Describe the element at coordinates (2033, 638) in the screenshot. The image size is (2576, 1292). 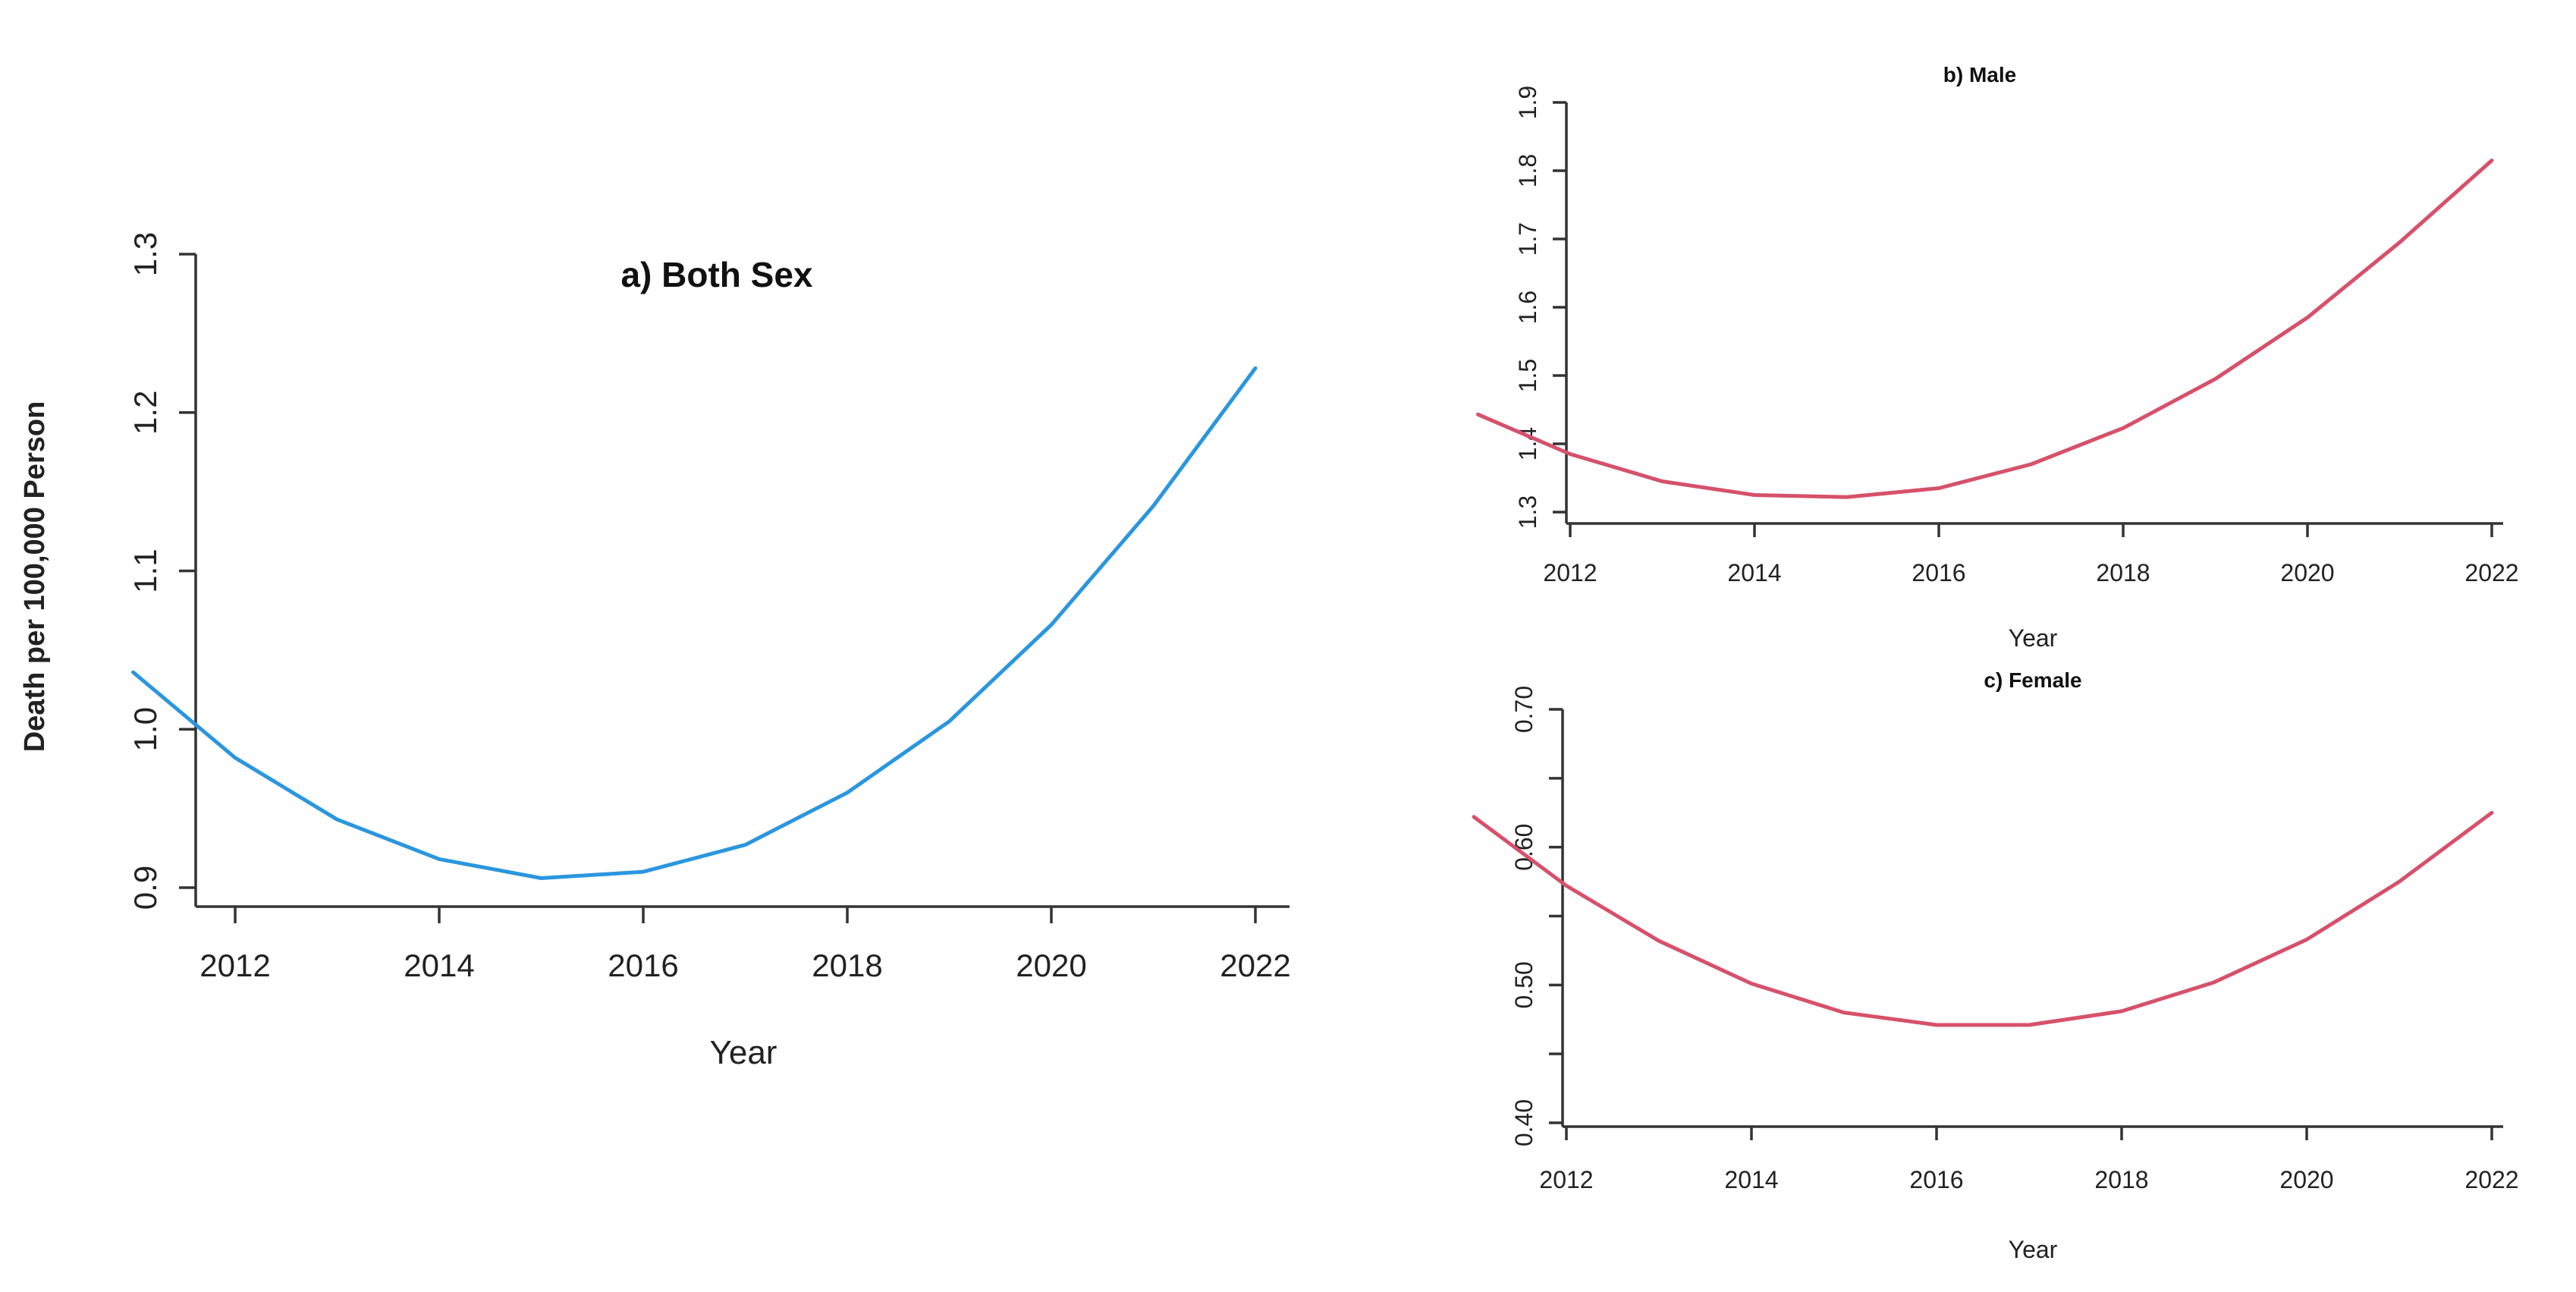
I see `male-x-axis-label: Year` at that location.